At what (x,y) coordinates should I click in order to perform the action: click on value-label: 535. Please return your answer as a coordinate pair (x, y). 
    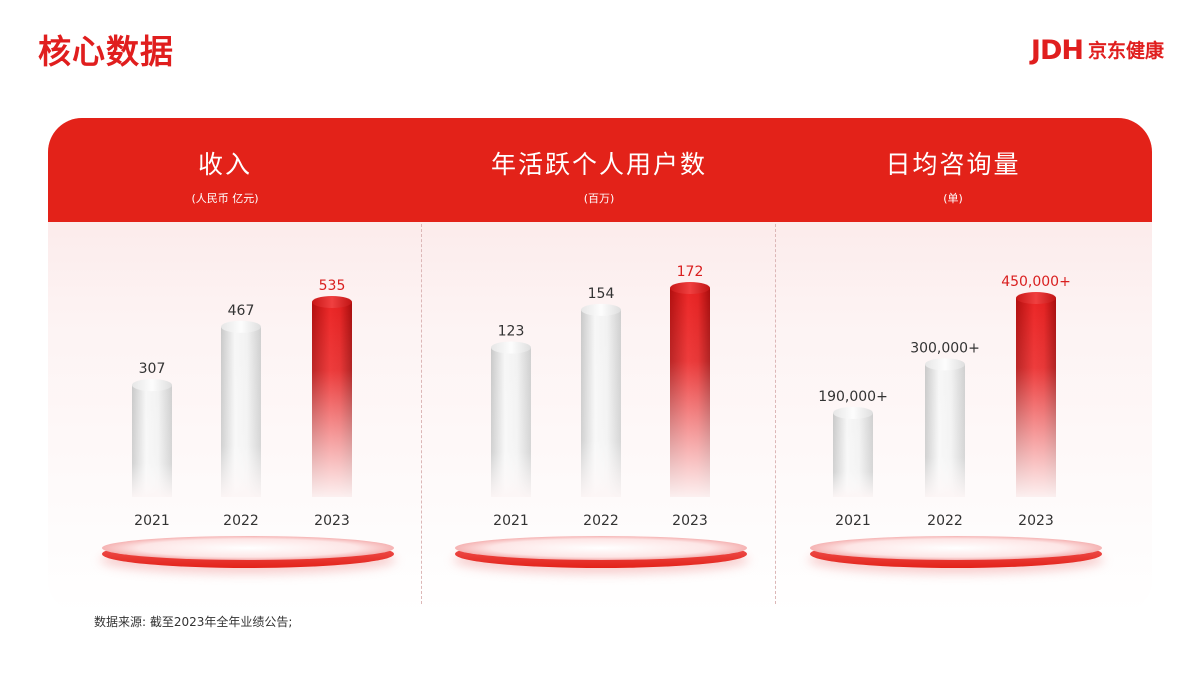
    Looking at the image, I should click on (332, 286).